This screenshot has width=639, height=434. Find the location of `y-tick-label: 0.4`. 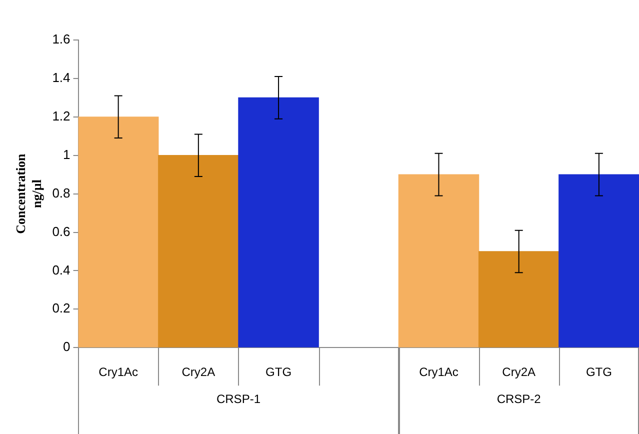

y-tick-label: 0.4 is located at coordinates (61, 270).